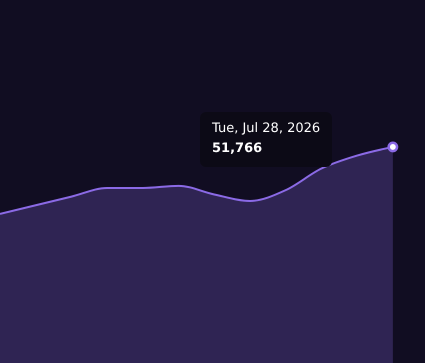  Describe the element at coordinates (237, 148) in the screenshot. I see `annotation: 51,766` at that location.